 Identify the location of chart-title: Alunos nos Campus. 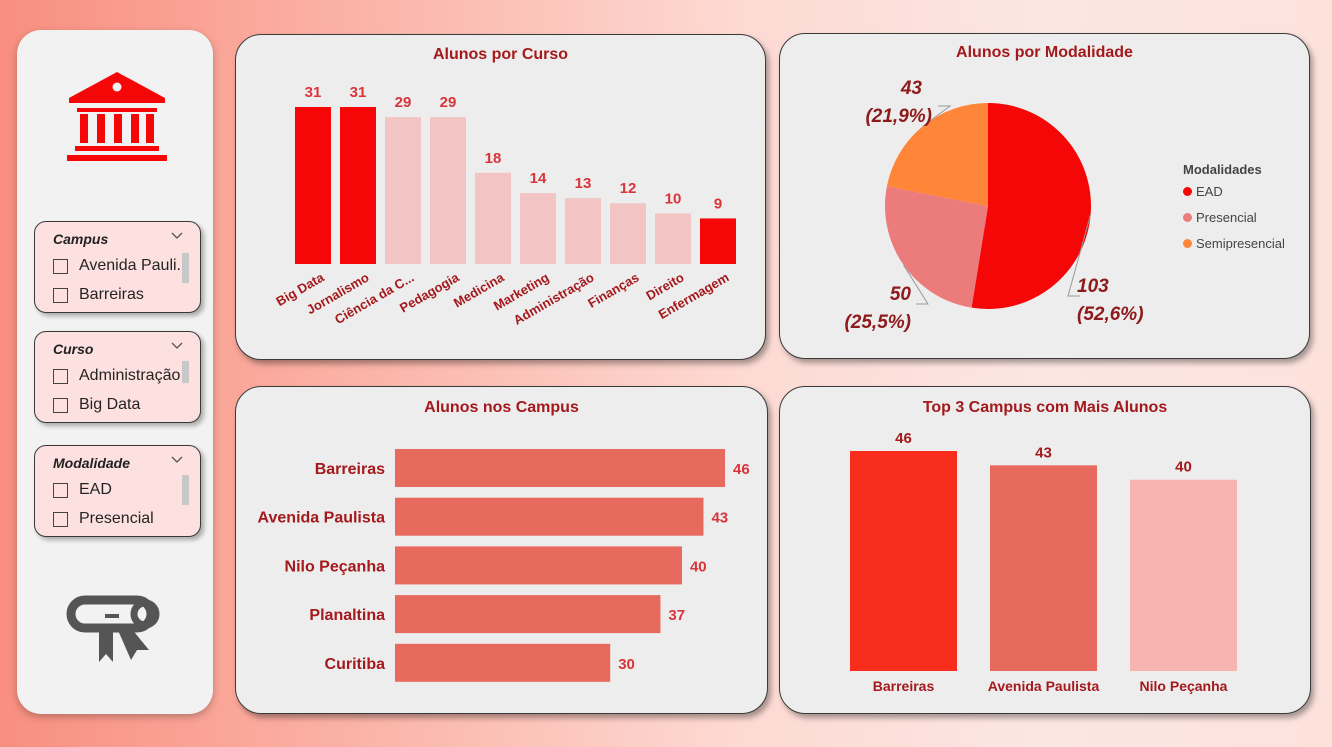
(501, 407).